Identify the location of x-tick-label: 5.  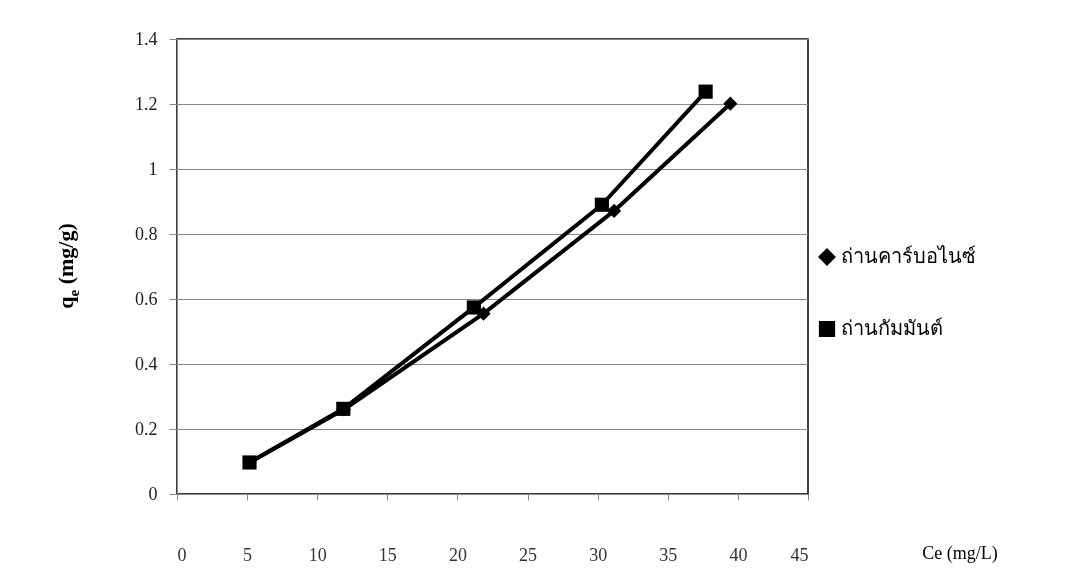
(248, 554).